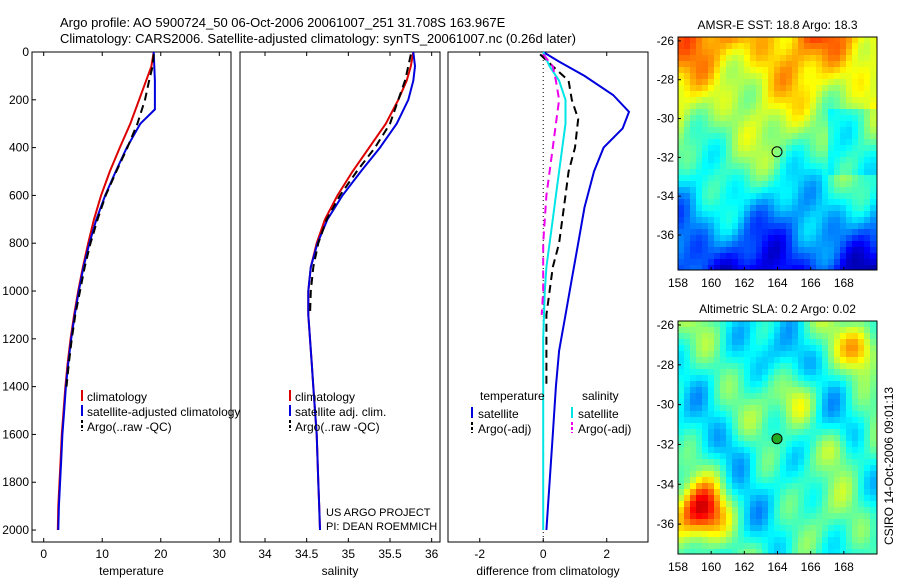  Describe the element at coordinates (43, 554) in the screenshot. I see `x-tick-label: 0` at that location.